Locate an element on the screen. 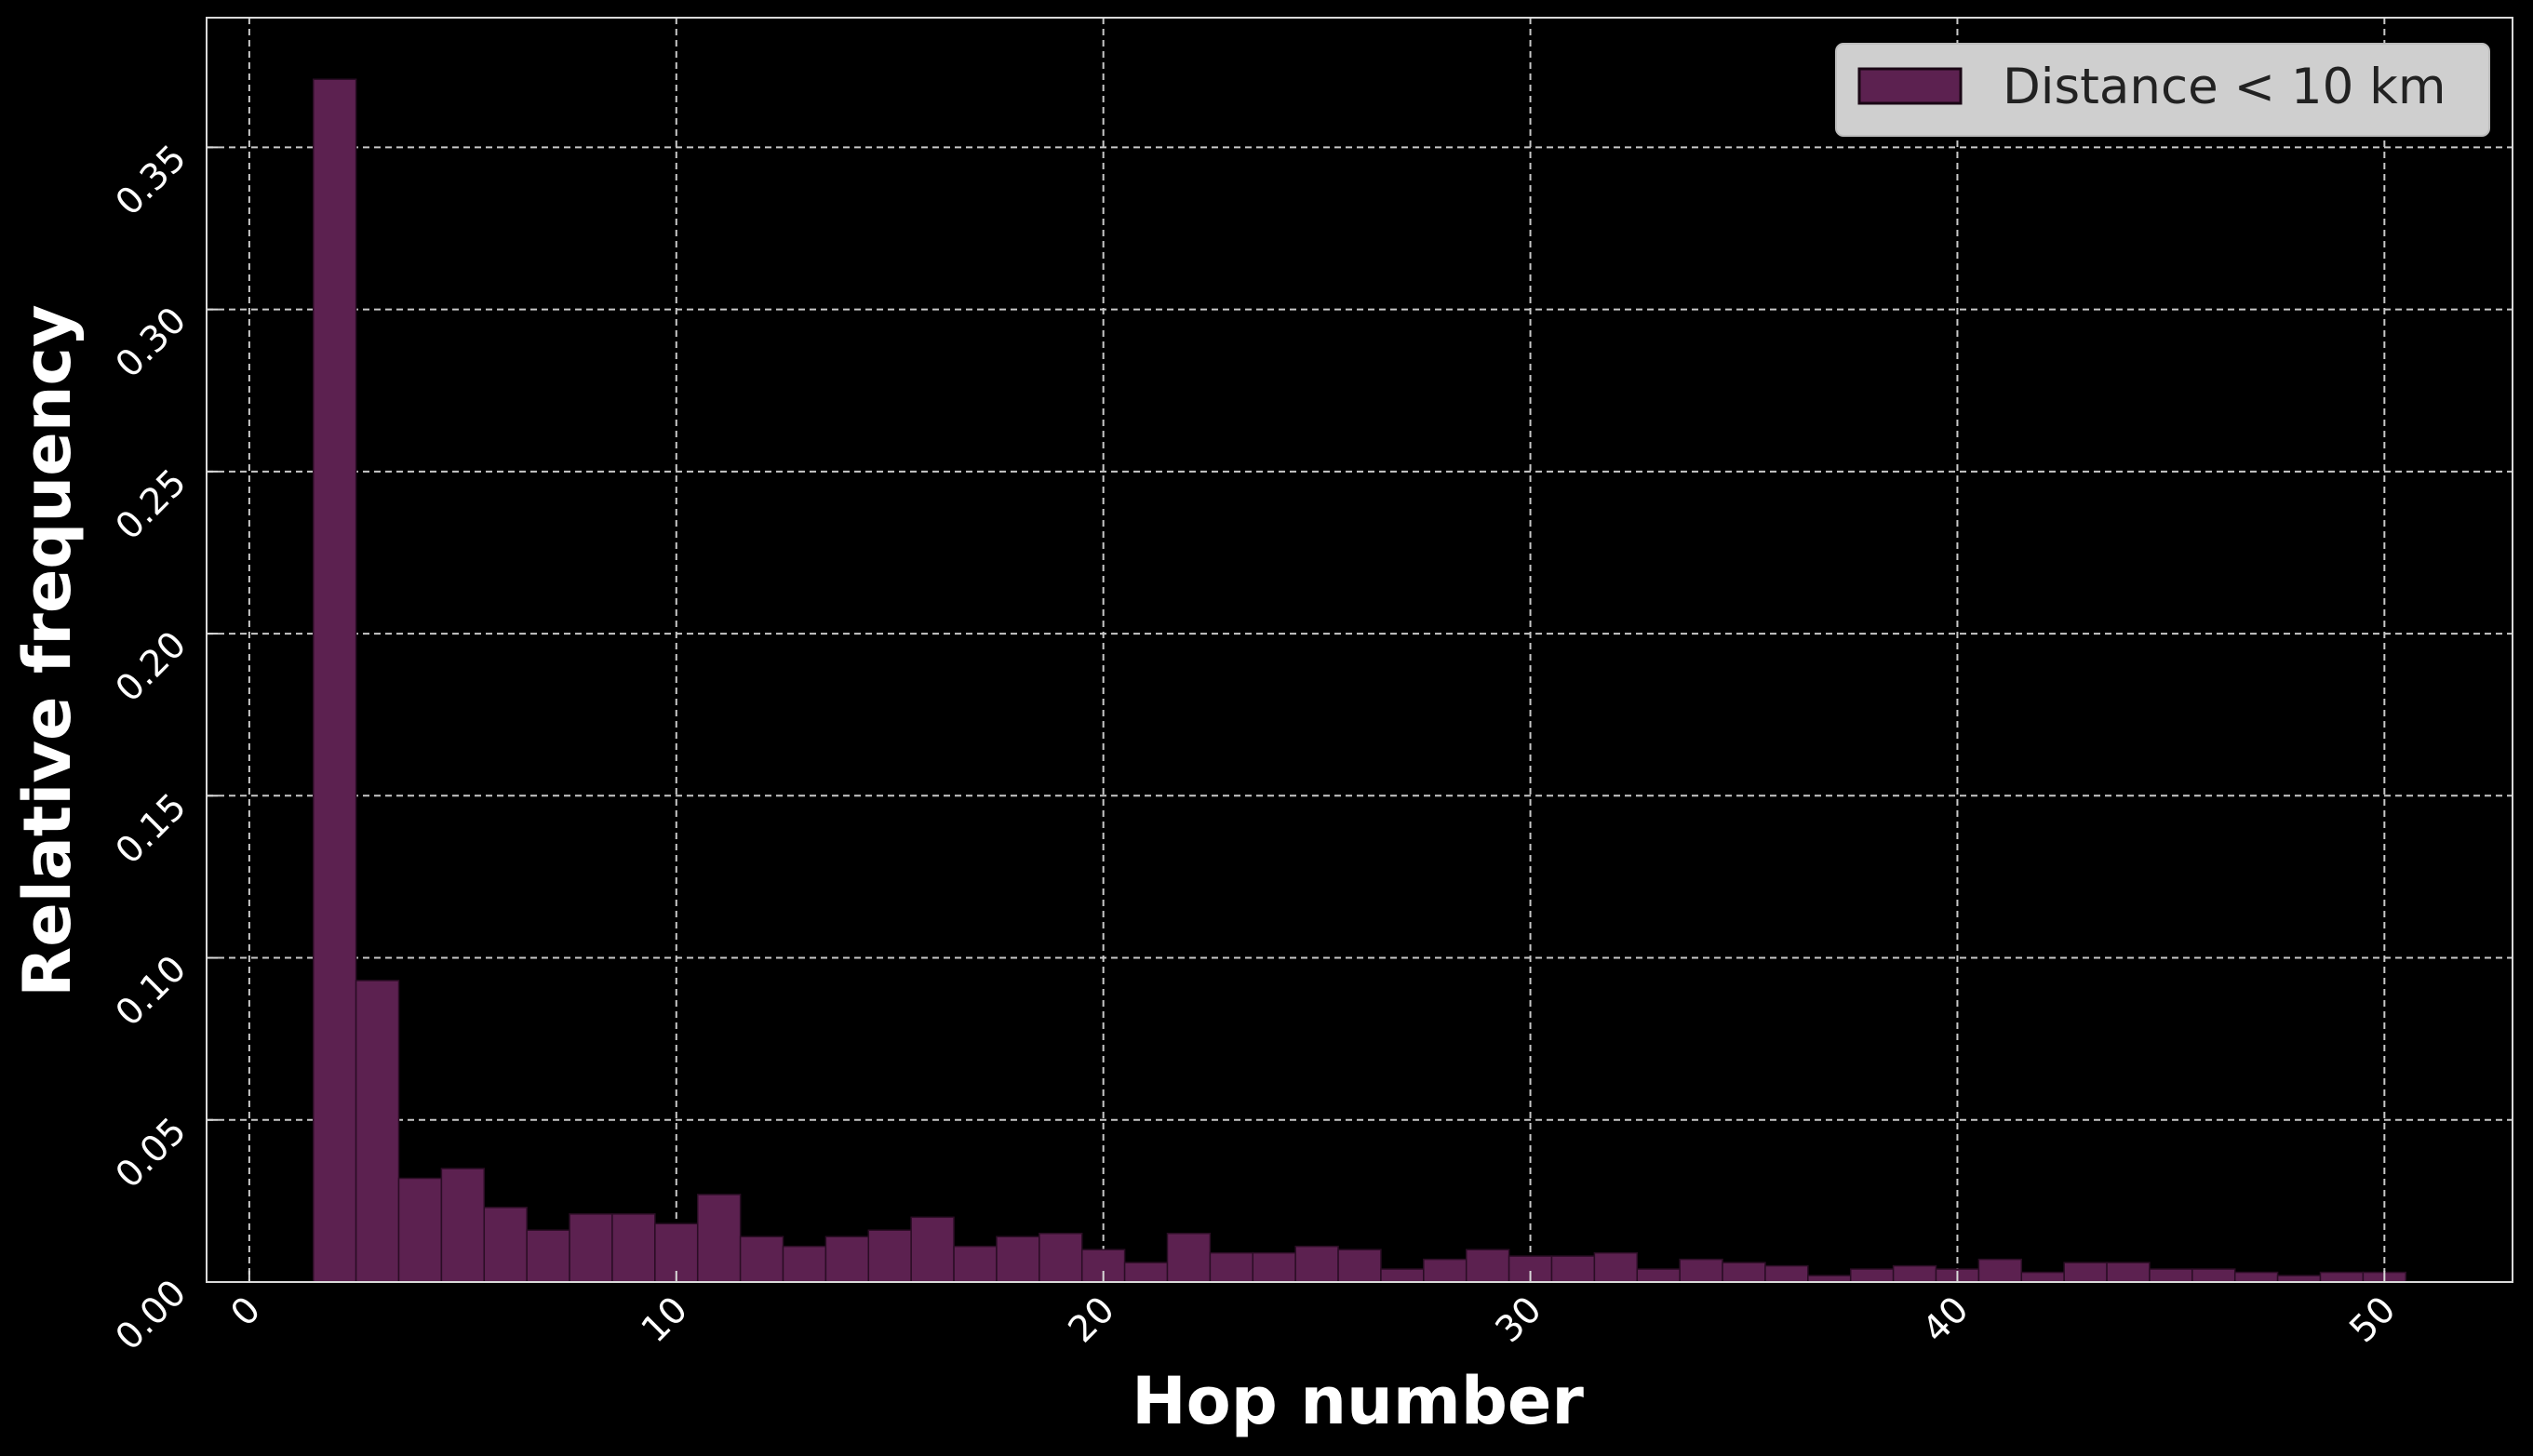 The height and width of the screenshot is (1456, 2533). legend-swatch is located at coordinates (1910, 86).